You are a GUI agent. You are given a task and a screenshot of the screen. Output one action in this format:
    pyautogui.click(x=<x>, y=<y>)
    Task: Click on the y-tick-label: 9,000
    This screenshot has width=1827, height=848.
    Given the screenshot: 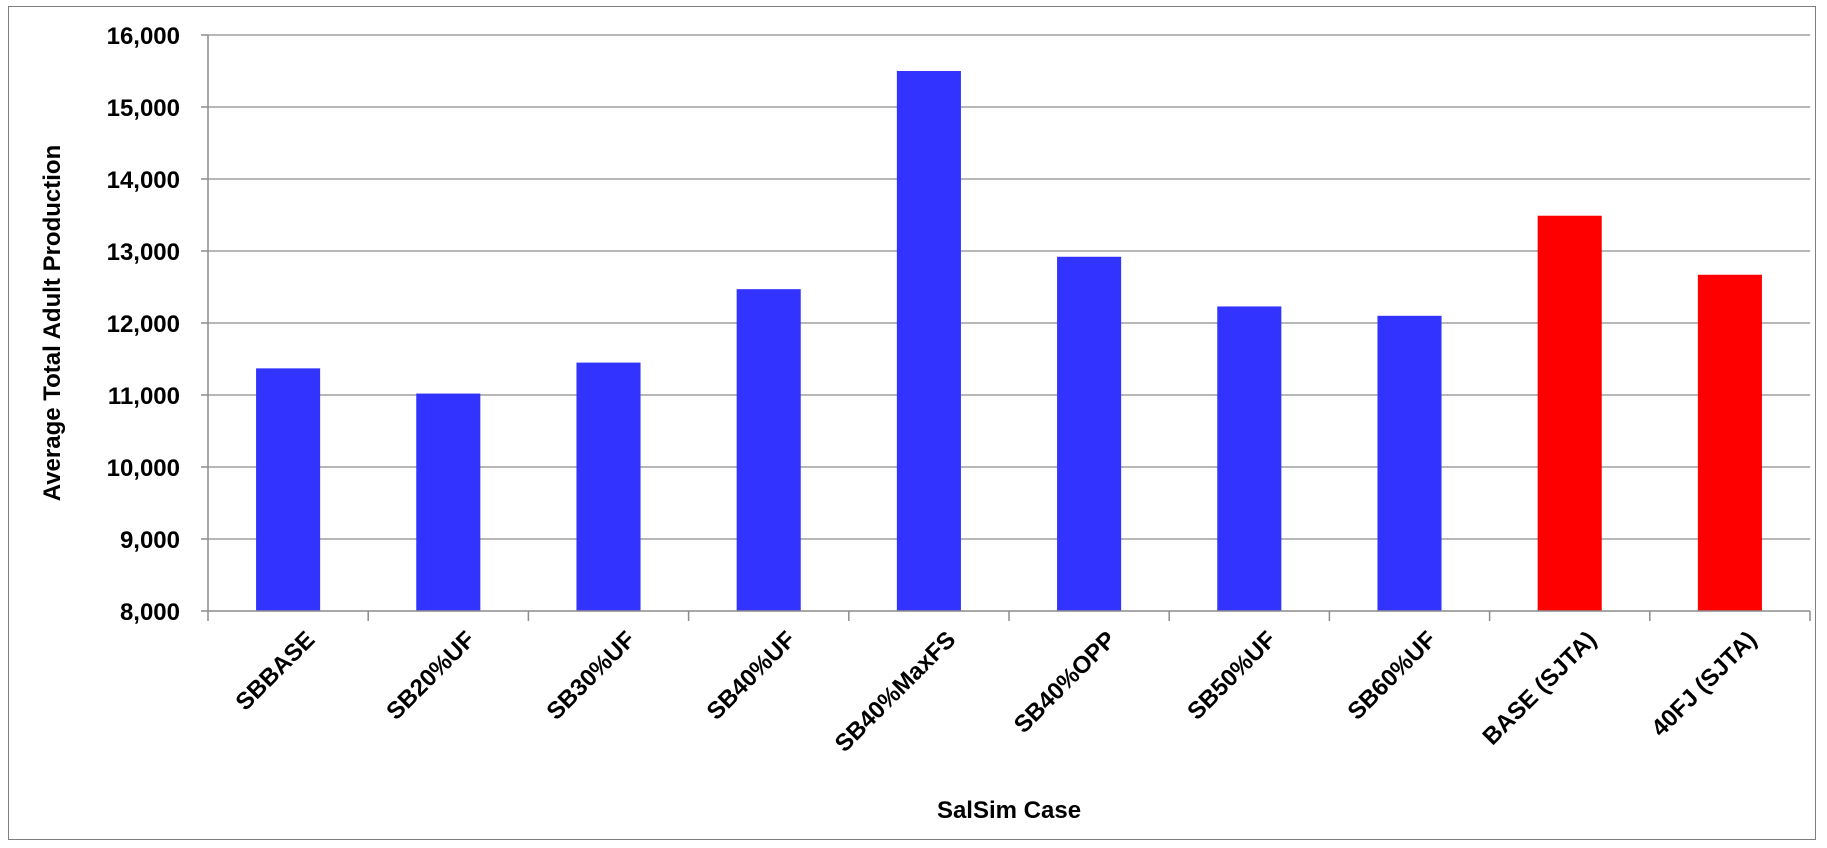 What is the action you would take?
    pyautogui.click(x=150, y=540)
    